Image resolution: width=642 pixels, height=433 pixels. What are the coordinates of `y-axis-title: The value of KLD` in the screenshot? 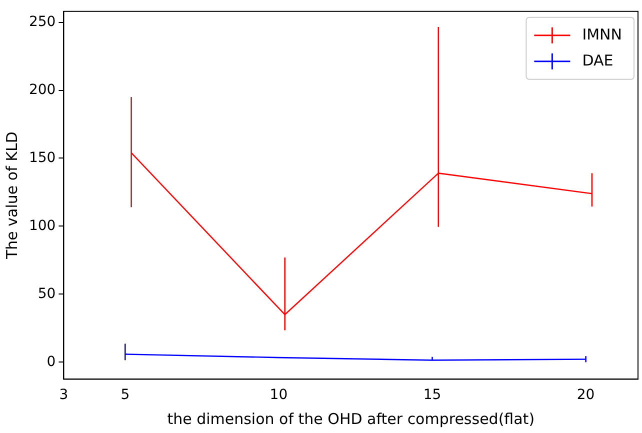 It's located at (11, 196).